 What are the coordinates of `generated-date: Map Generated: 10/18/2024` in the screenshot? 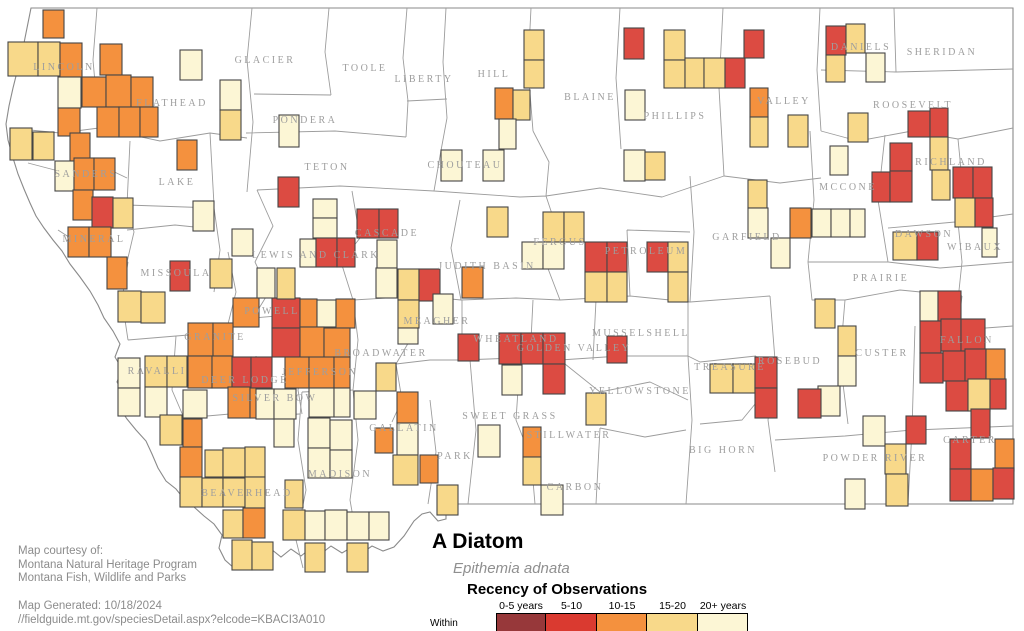 It's located at (90, 606).